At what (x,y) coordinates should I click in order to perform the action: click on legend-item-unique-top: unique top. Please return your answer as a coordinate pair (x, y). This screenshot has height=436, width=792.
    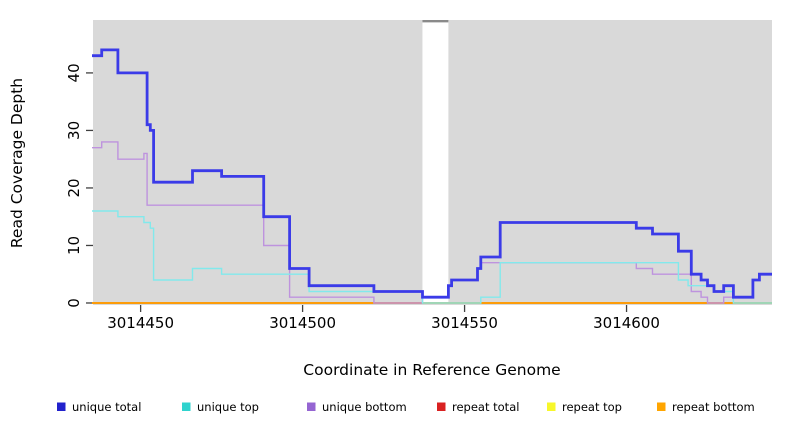
    Looking at the image, I should click on (220, 407).